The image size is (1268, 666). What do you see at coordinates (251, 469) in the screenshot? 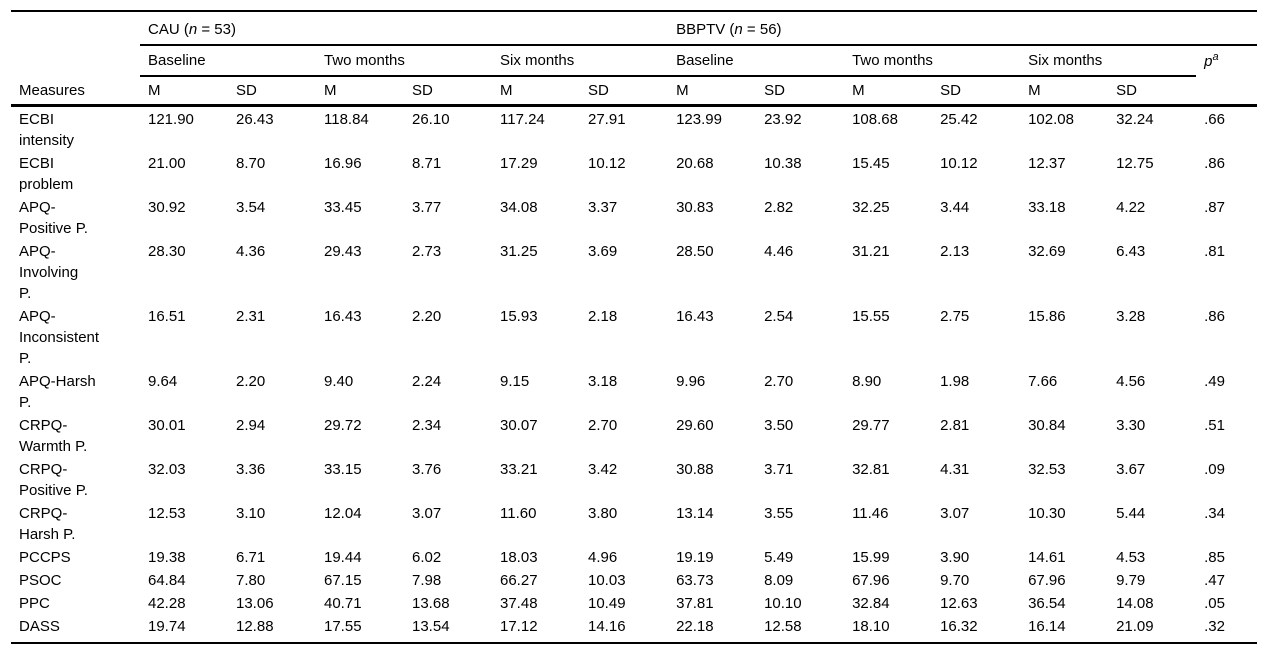
I see `cell-value: 3.36` at bounding box center [251, 469].